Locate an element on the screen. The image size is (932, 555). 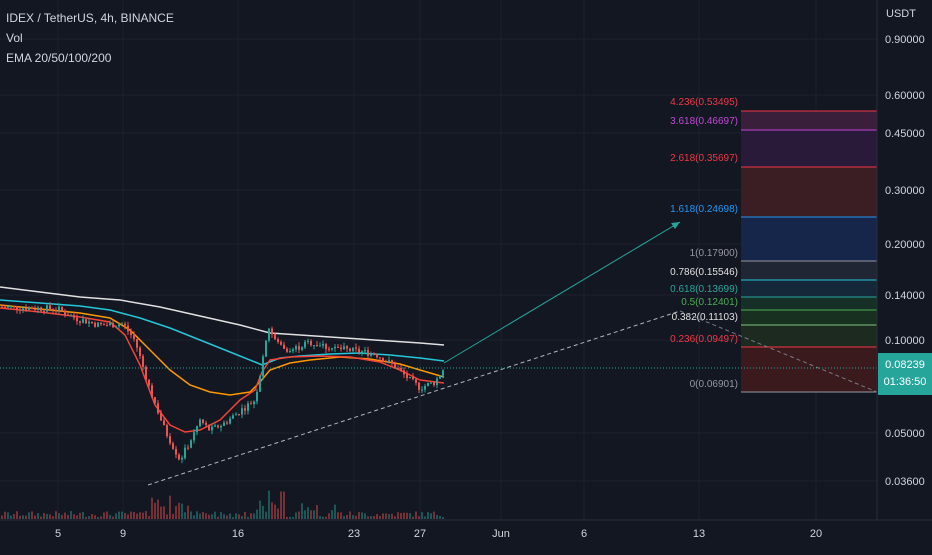
volume-indicator-label: Vol is located at coordinates (14, 38).